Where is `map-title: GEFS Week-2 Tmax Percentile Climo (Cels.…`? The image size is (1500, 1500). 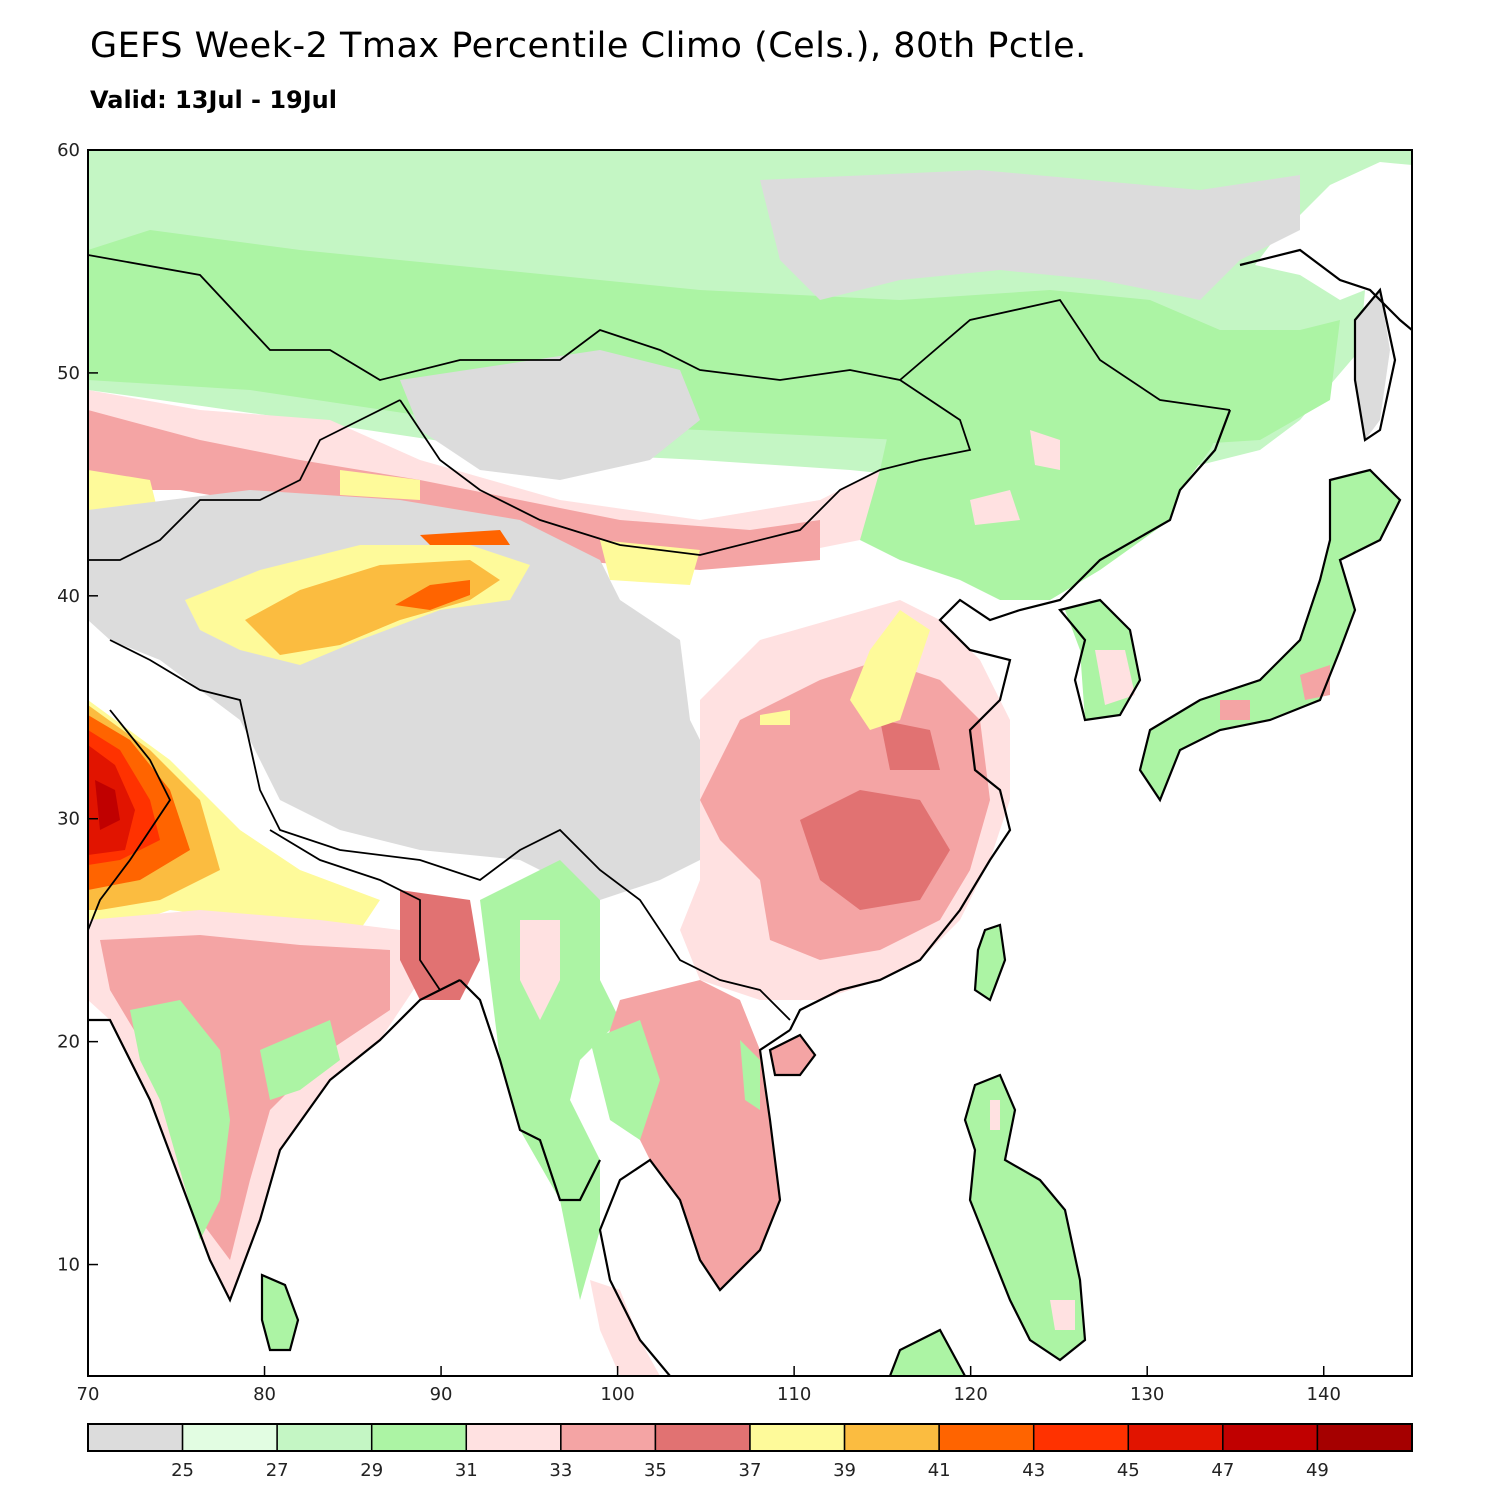
map-title: GEFS Week-2 Tmax Percentile Climo (Cels.… is located at coordinates (588, 46).